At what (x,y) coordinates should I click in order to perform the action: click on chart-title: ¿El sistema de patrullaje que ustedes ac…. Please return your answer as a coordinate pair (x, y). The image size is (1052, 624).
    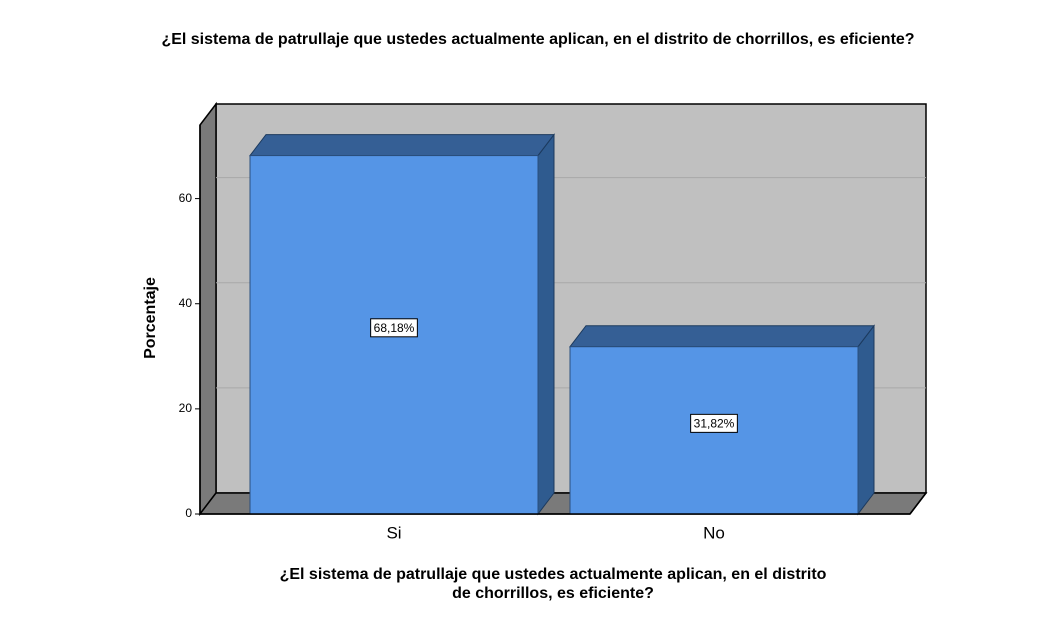
    Looking at the image, I should click on (537, 39).